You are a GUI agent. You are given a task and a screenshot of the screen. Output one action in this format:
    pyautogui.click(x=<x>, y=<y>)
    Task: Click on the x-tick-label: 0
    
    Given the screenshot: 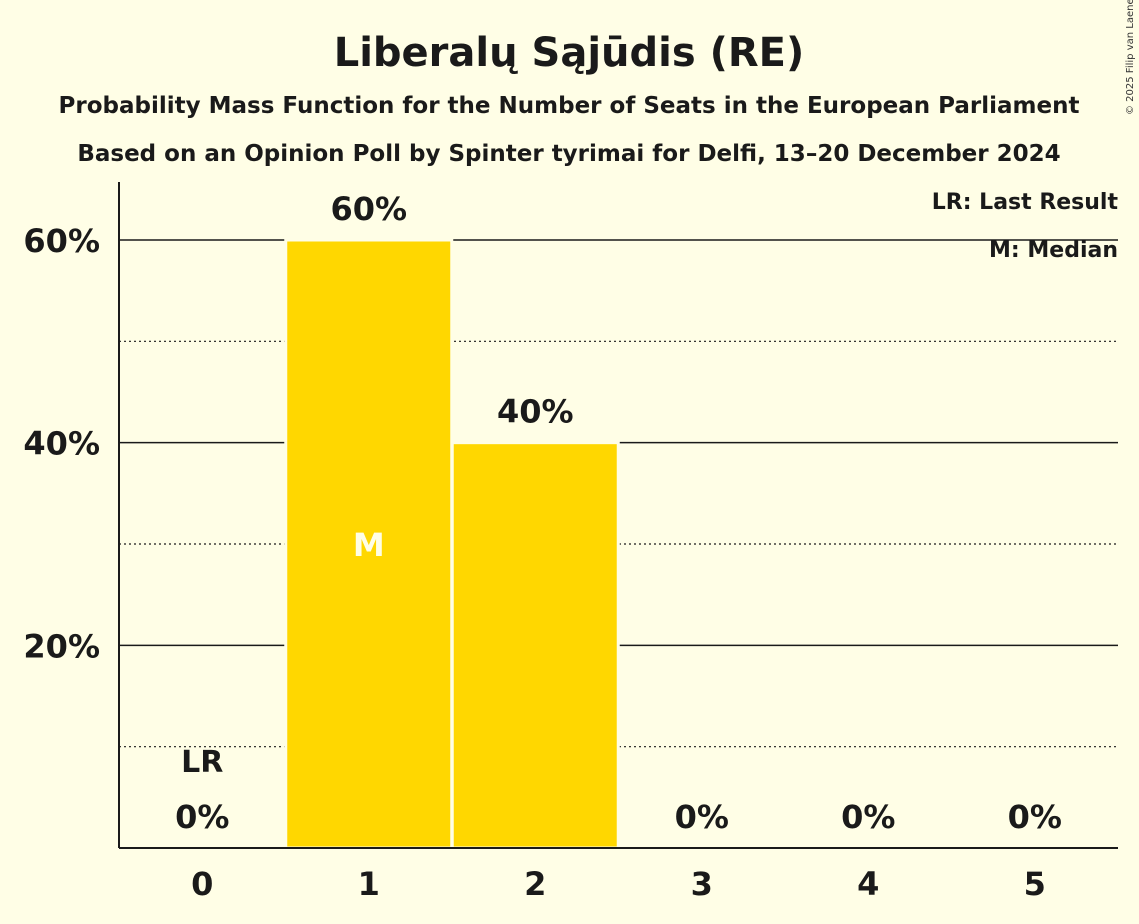 What is the action you would take?
    pyautogui.click(x=202, y=884)
    